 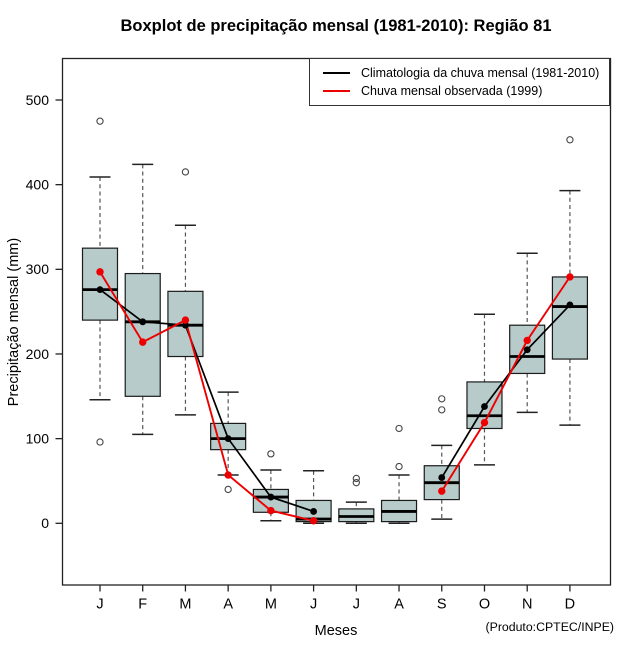 What do you see at coordinates (45, 523) in the screenshot?
I see `y-tick-label: 0` at bounding box center [45, 523].